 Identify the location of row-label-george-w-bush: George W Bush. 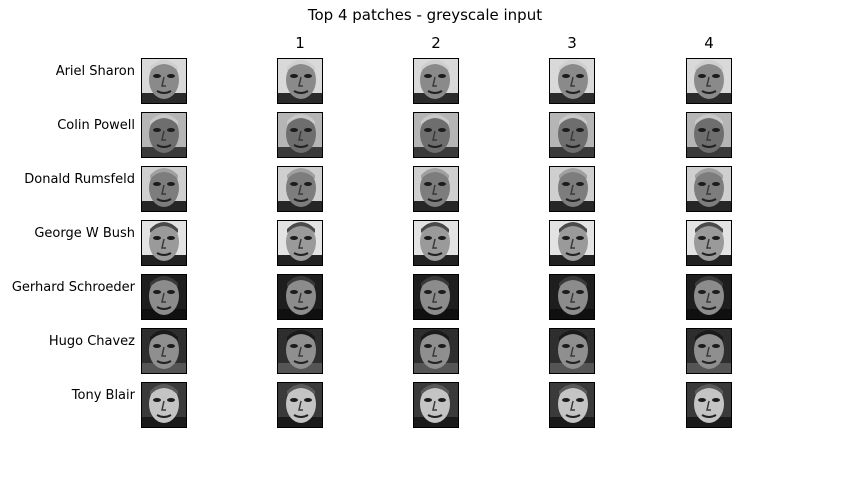
(84, 233).